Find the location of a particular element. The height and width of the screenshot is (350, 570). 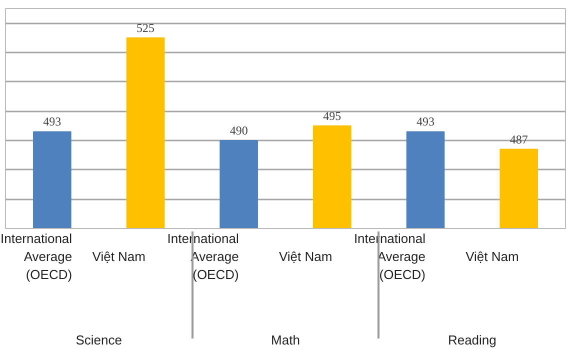

series-label: International Average (OECD) is located at coordinates (203, 256).